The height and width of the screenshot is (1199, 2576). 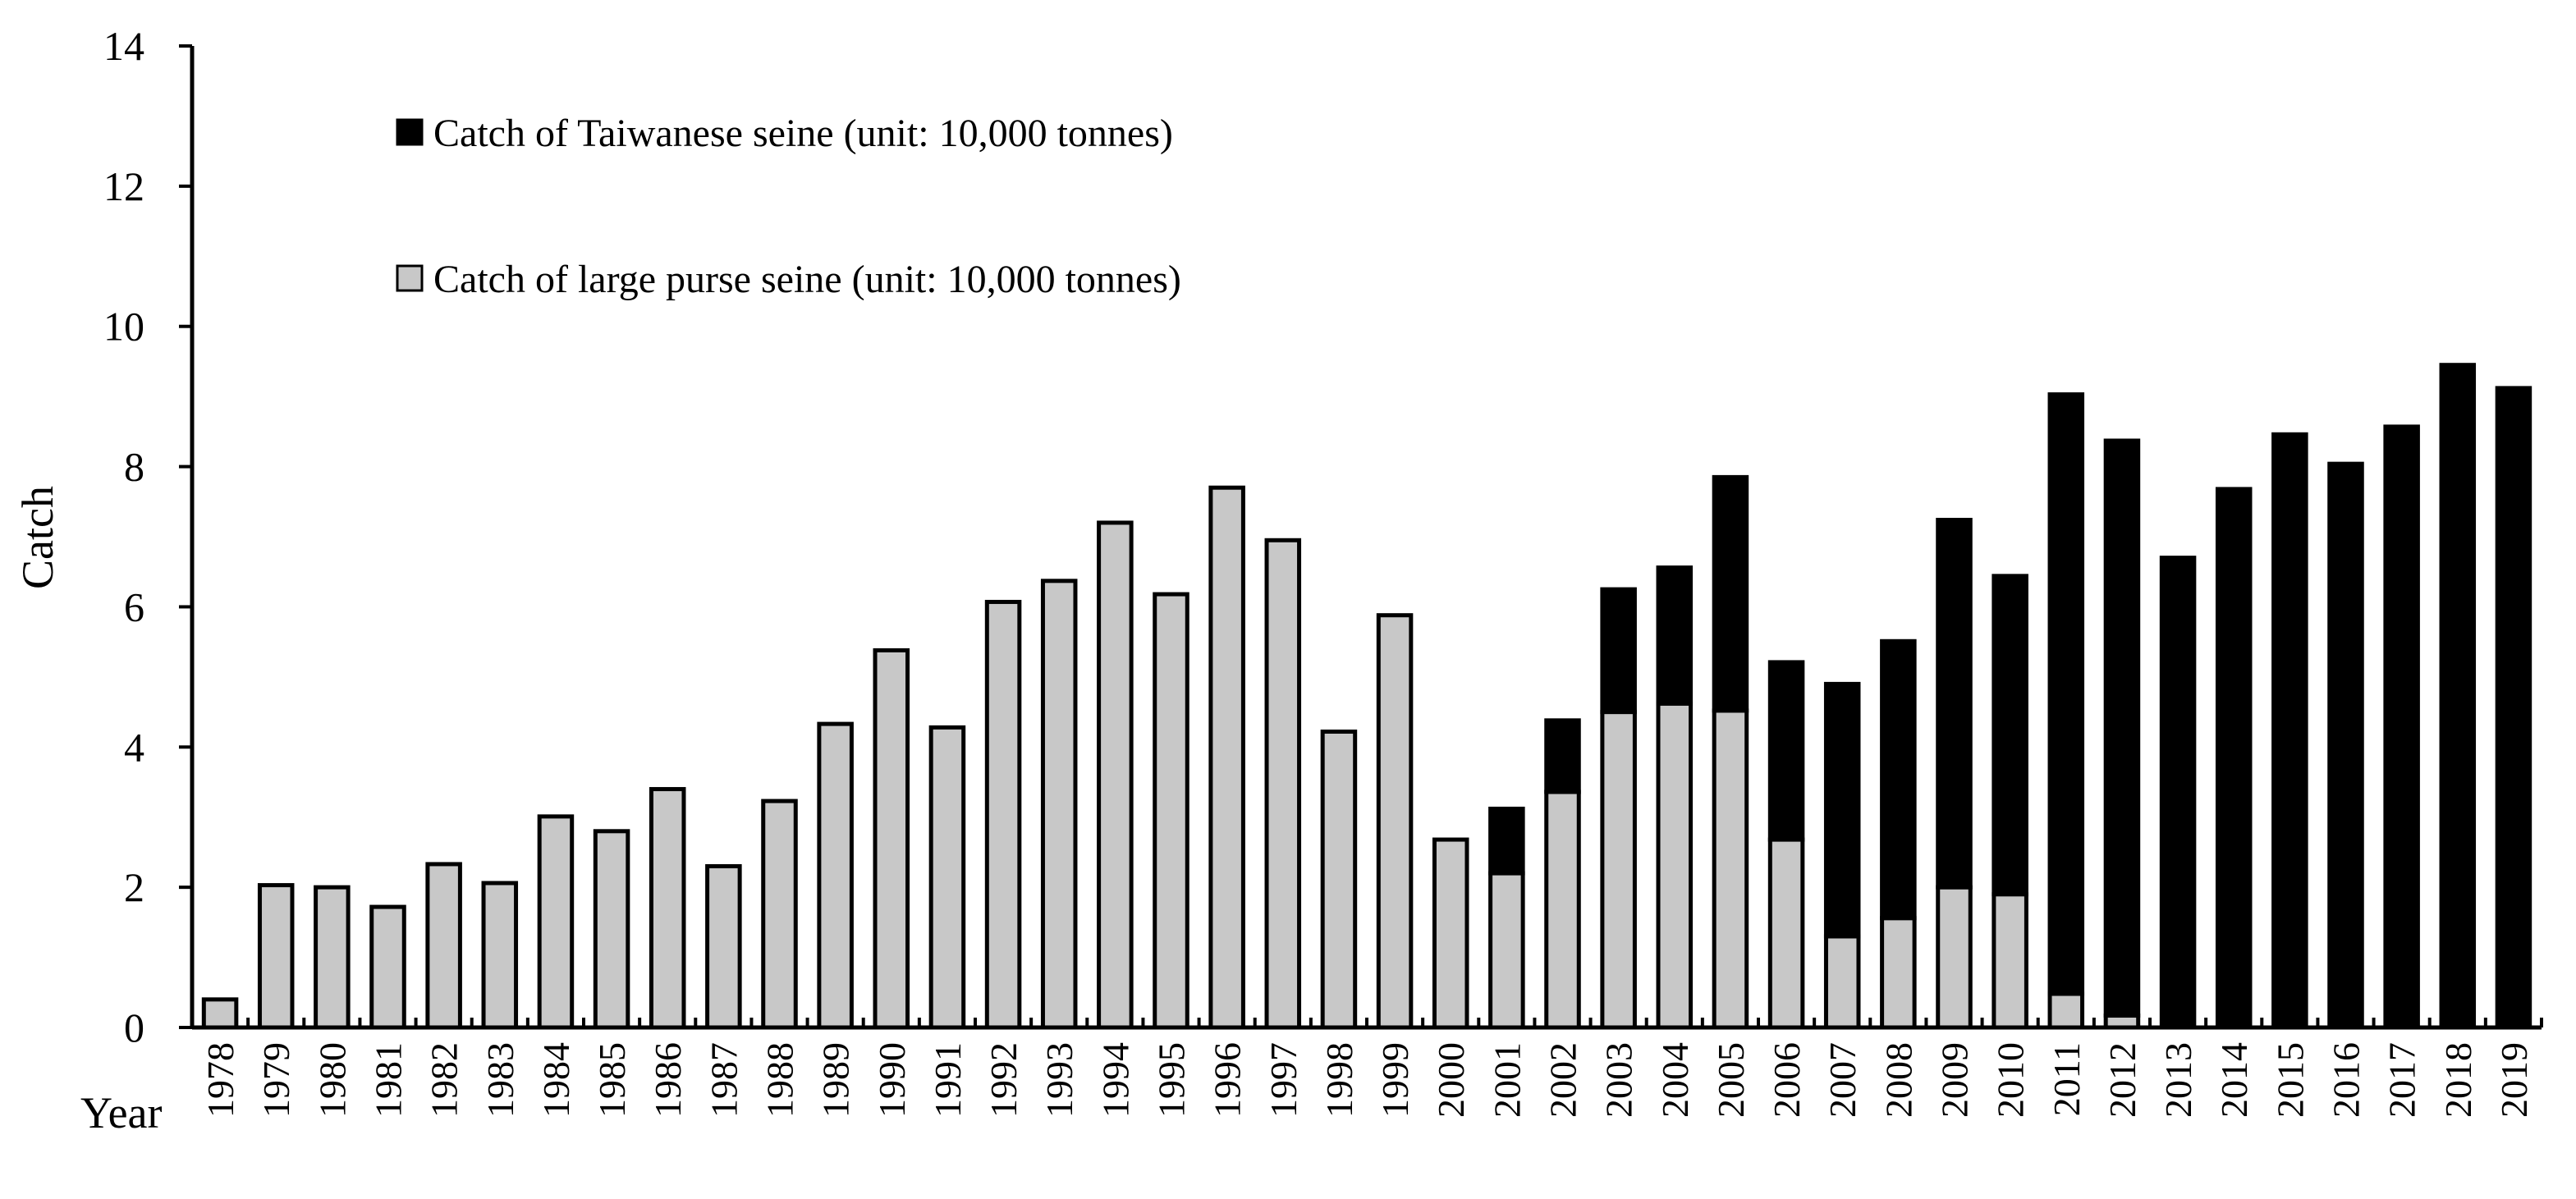 I want to click on y-tick-label: 0, so click(x=134, y=1027).